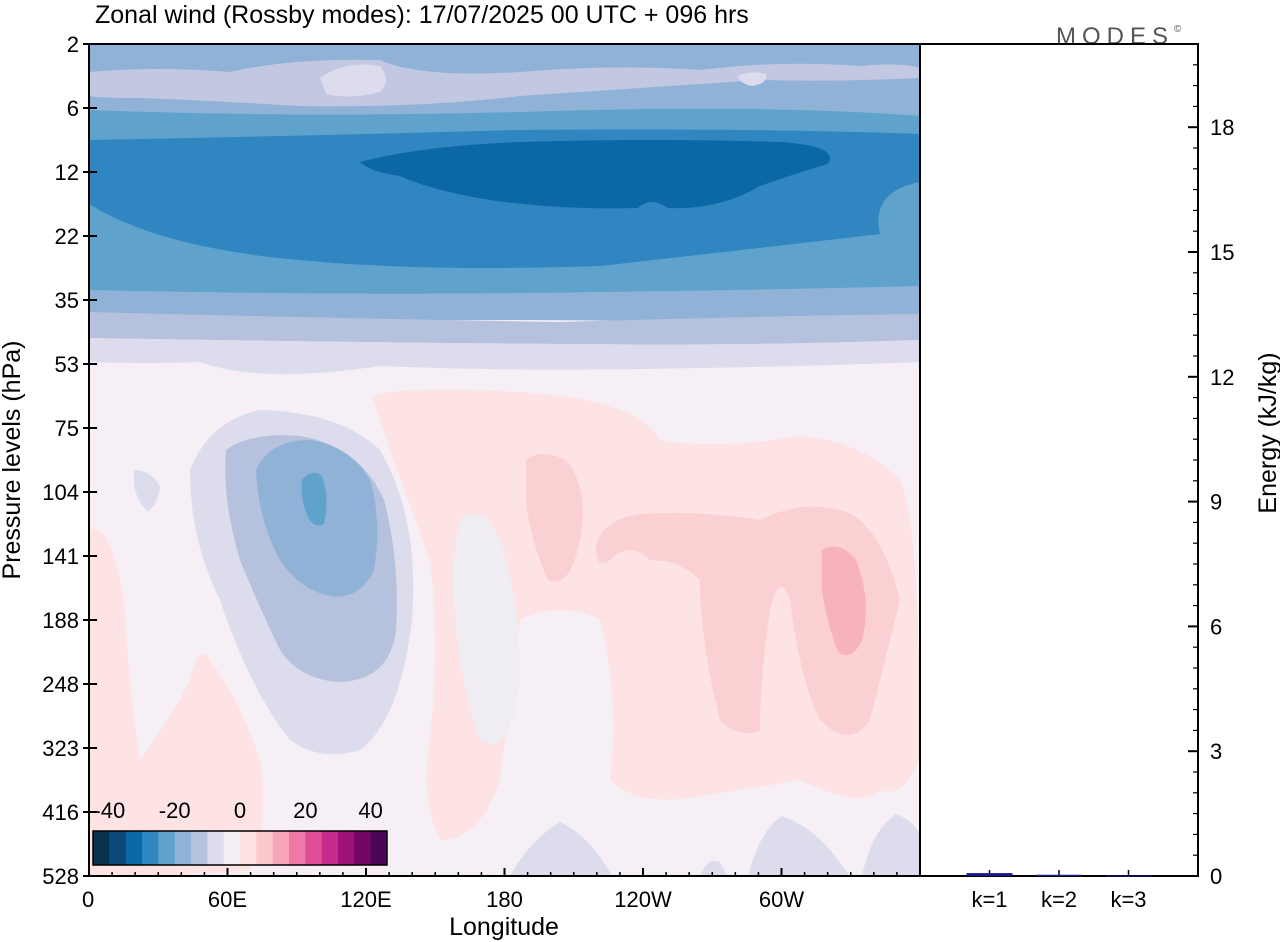  Describe the element at coordinates (60, 684) in the screenshot. I see `y-tick-label: 248` at that location.